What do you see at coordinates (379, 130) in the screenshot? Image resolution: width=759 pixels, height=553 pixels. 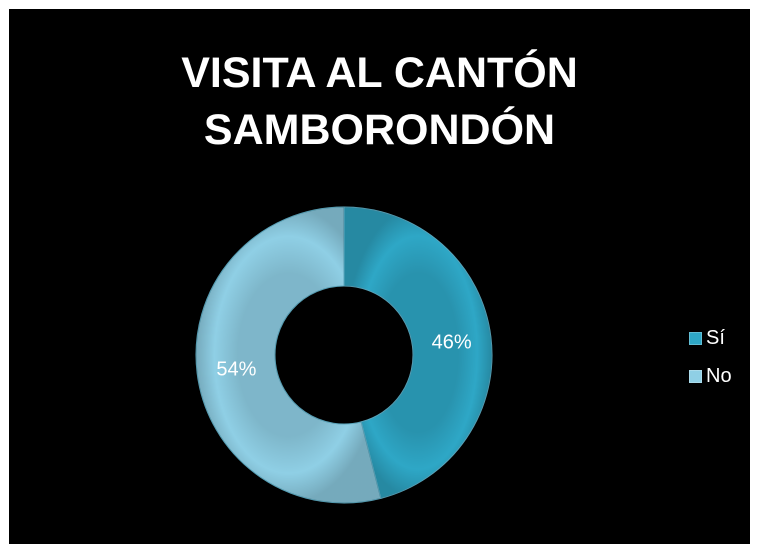 I see `chart-title-line-2: SAMBORONDÓN` at bounding box center [379, 130].